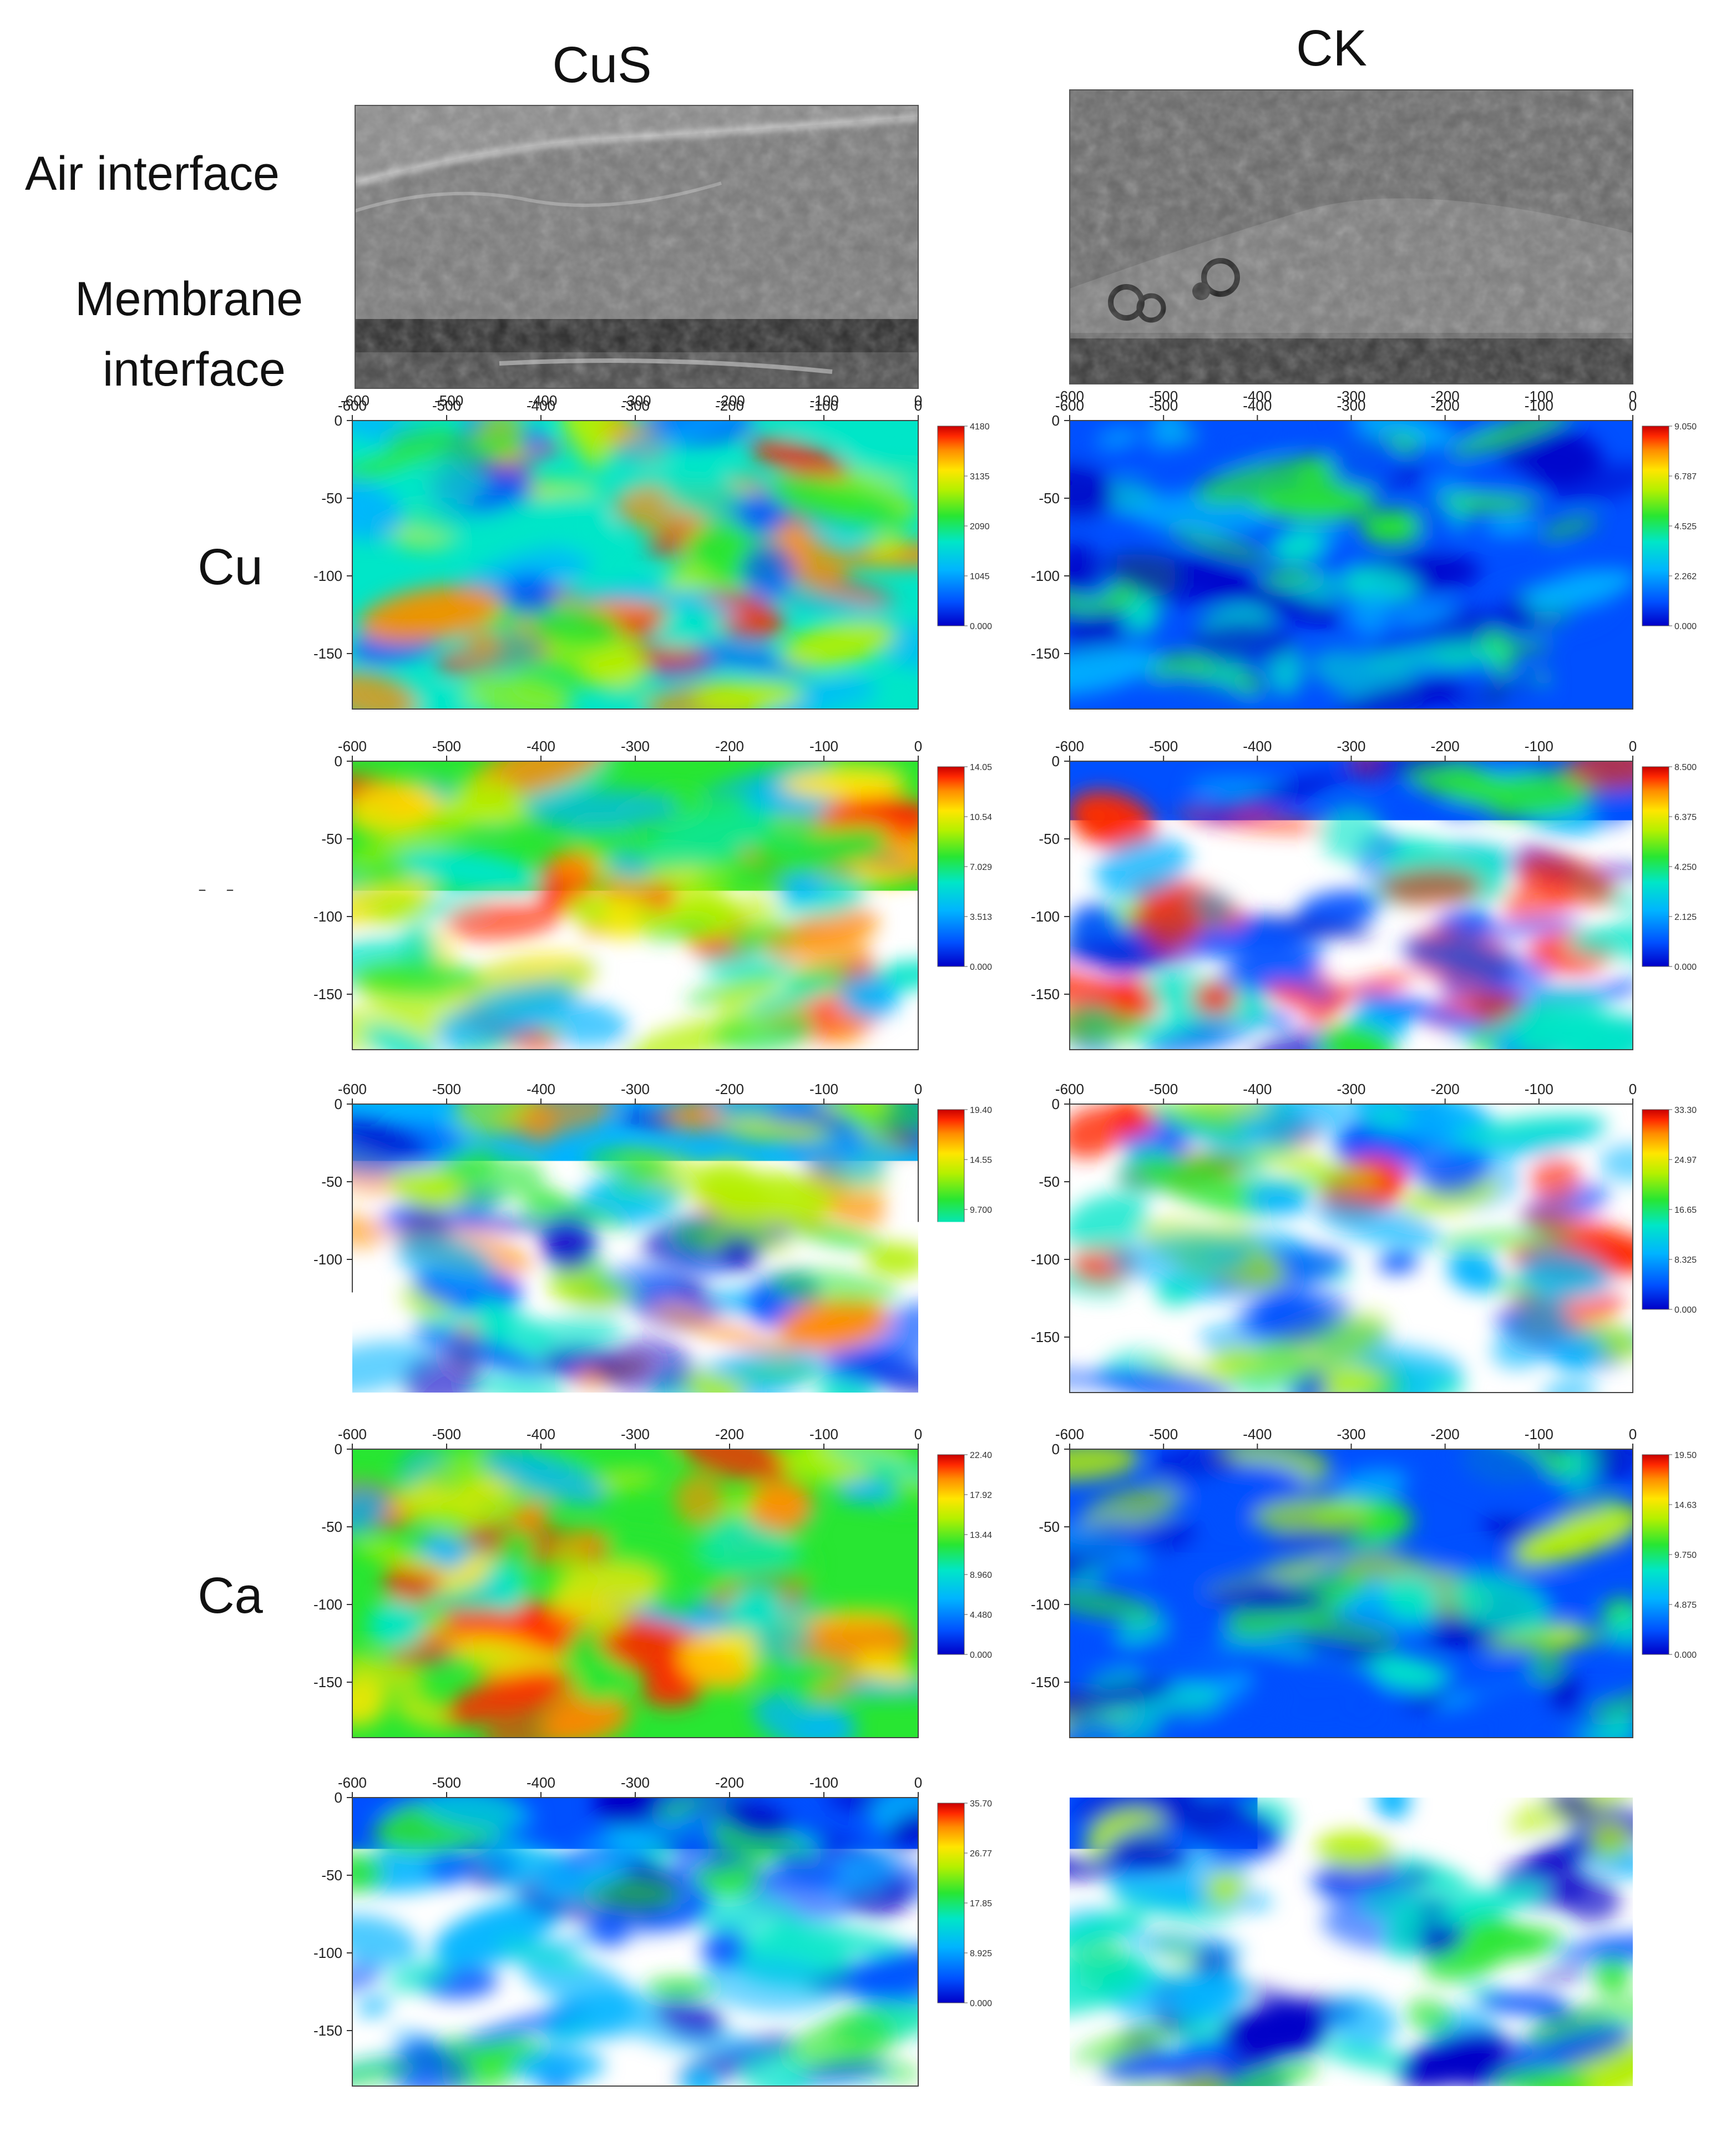  What do you see at coordinates (980, 477) in the screenshot?
I see `colorbar-tick-label: 3135` at bounding box center [980, 477].